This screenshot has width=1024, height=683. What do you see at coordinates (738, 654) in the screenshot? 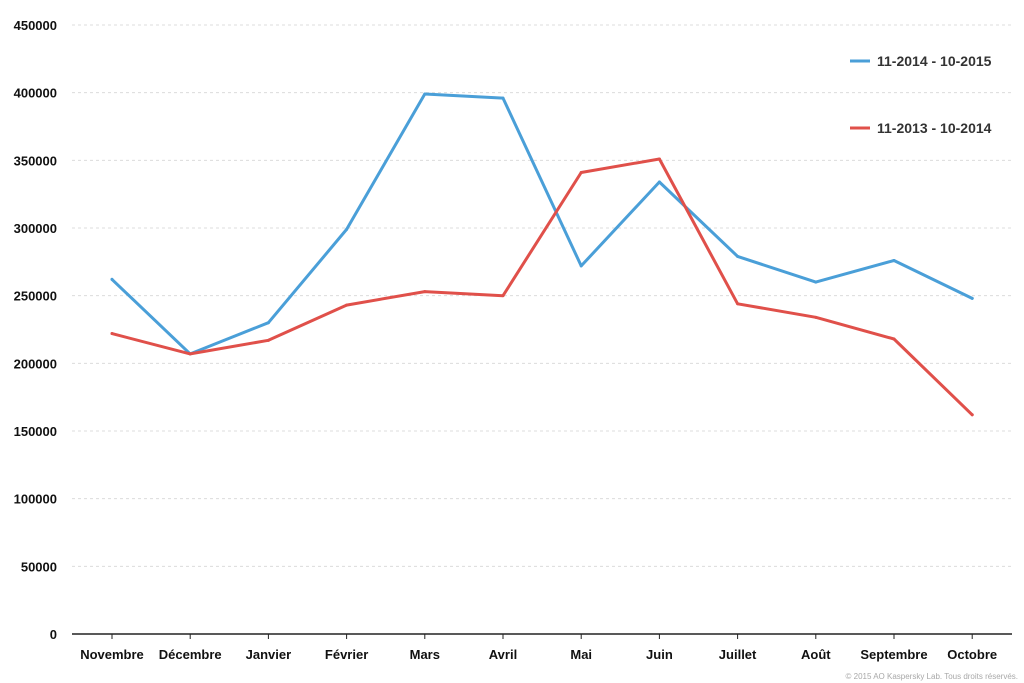
I see `x-tick-label: Juillet` at bounding box center [738, 654].